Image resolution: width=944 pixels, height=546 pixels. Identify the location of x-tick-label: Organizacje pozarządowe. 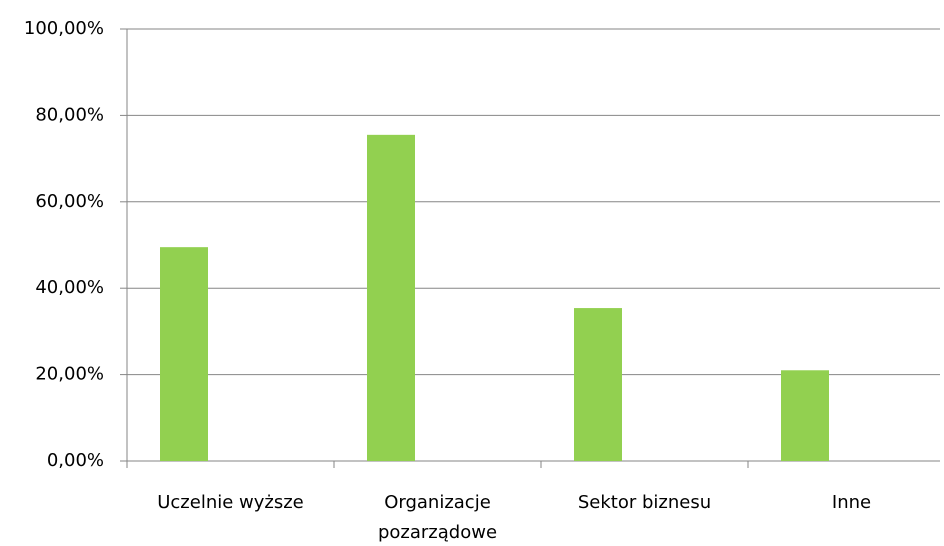
(437, 517).